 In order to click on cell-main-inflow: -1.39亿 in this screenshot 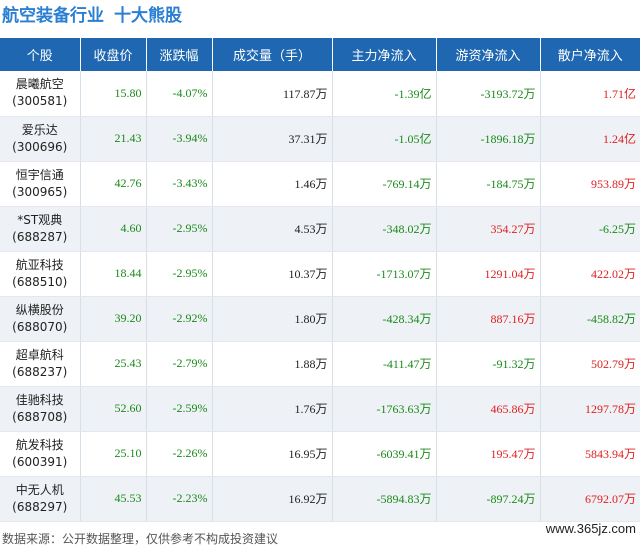, I will do `click(384, 94)`.